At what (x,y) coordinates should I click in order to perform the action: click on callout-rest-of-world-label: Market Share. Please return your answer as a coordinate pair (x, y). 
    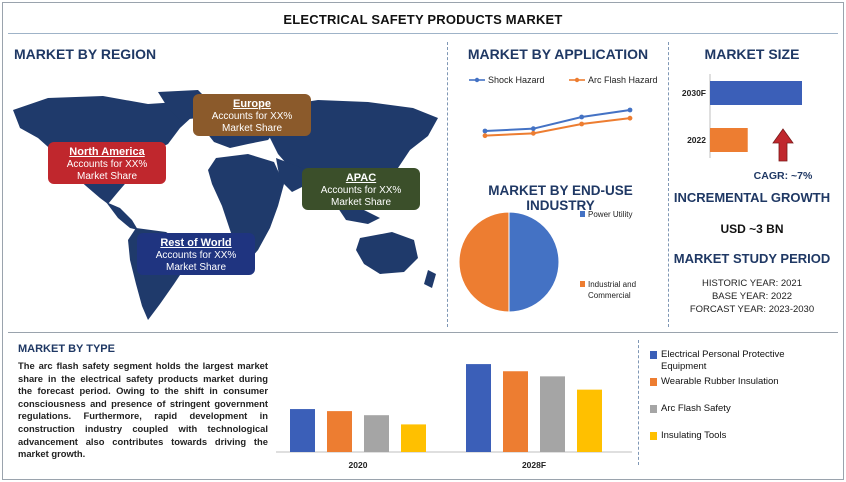
    Looking at the image, I should click on (196, 267).